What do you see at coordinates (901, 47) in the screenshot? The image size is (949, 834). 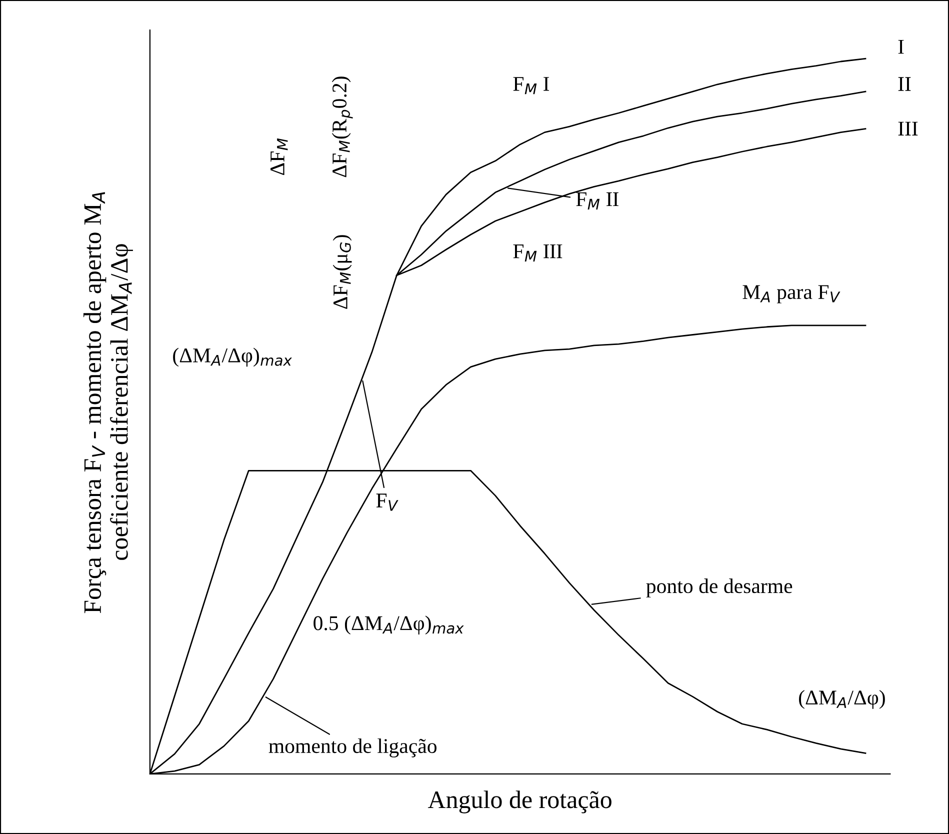 I see `series-label: I` at bounding box center [901, 47].